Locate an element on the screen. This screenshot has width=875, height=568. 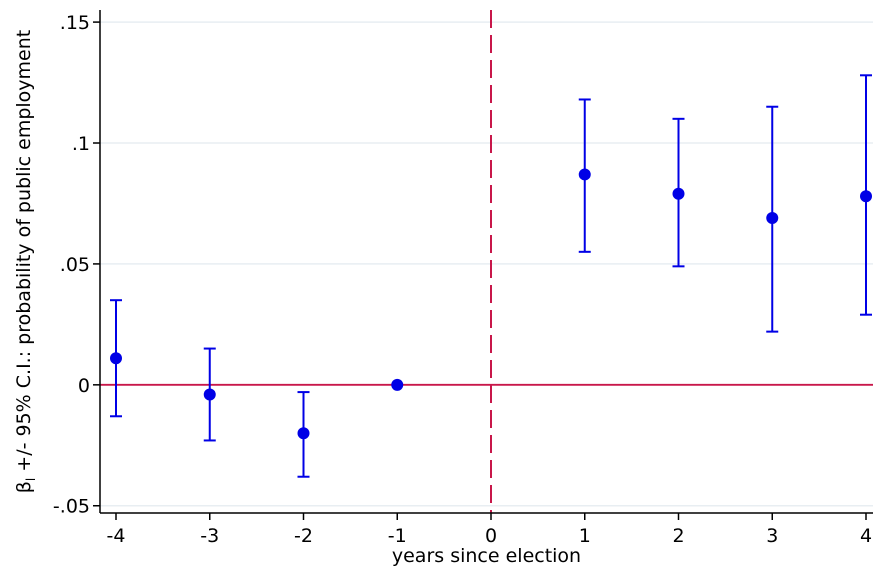
x-tick-label: -2 is located at coordinates (303, 536).